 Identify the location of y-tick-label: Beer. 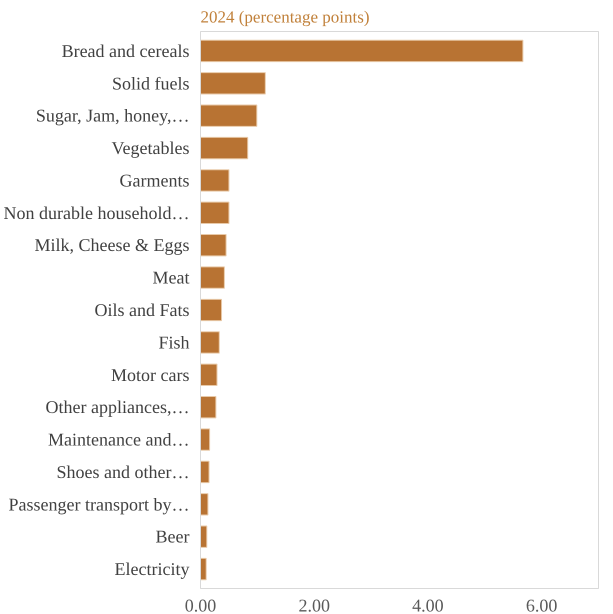
(173, 536).